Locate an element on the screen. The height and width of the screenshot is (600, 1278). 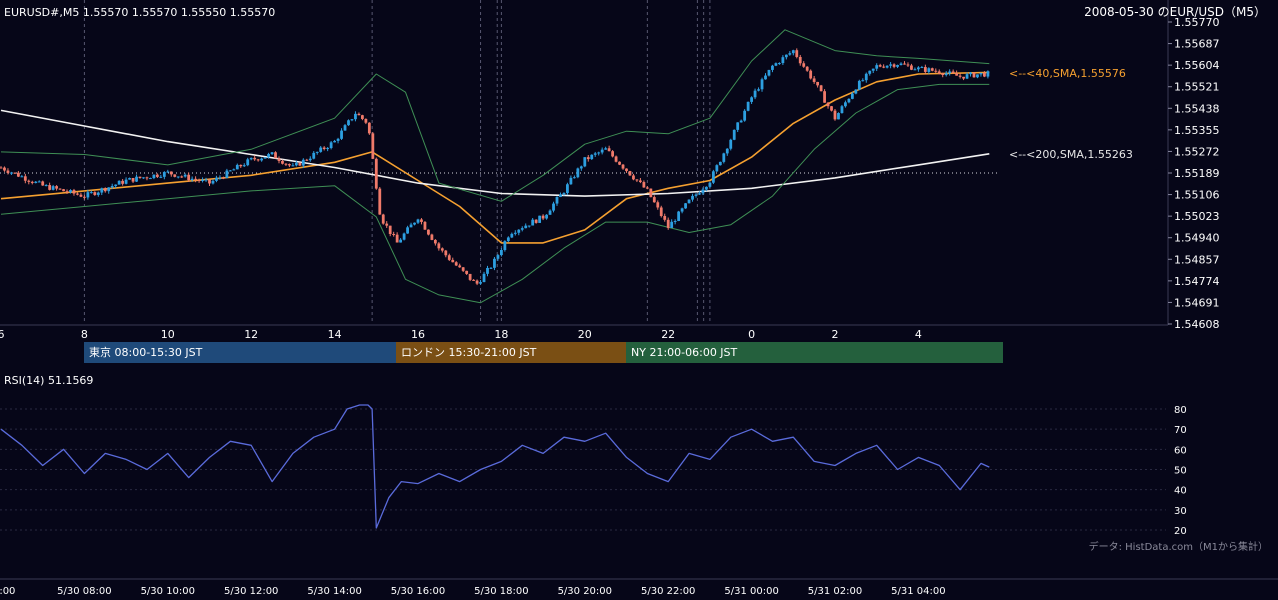
time-tick-label: 5/30 22:00 is located at coordinates (668, 591).